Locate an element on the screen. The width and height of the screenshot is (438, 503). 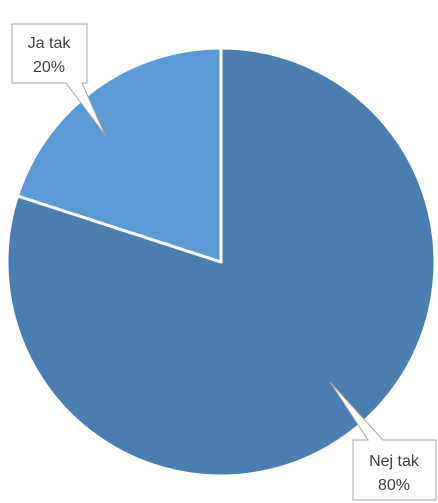
callout-nej-tak-label: Nej tak is located at coordinates (394, 461).